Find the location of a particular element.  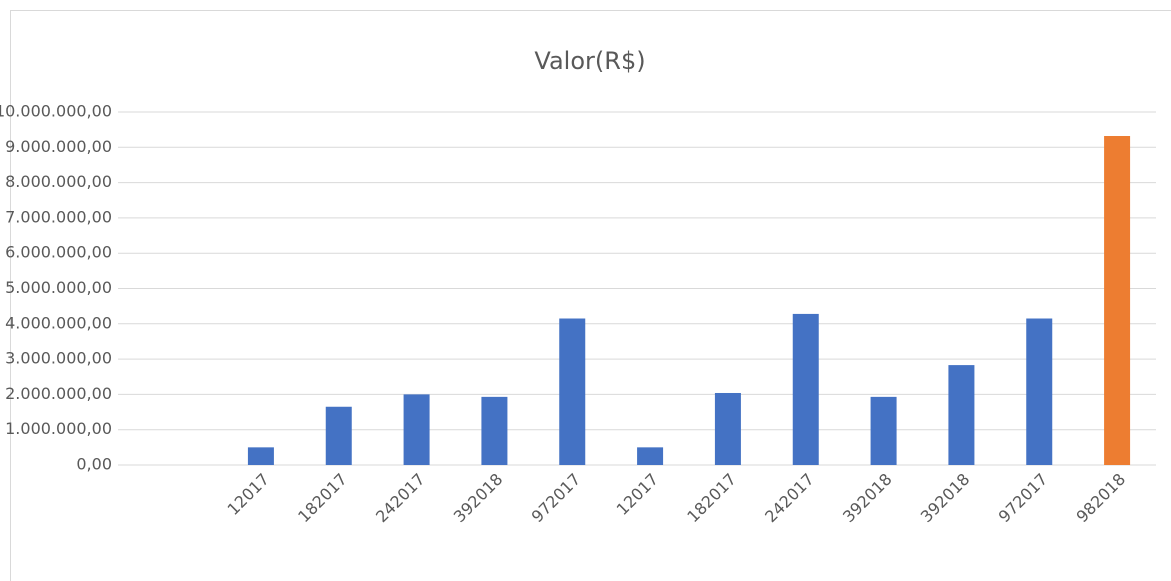

y-tick-label: 4.000.000,00 is located at coordinates (58, 322).